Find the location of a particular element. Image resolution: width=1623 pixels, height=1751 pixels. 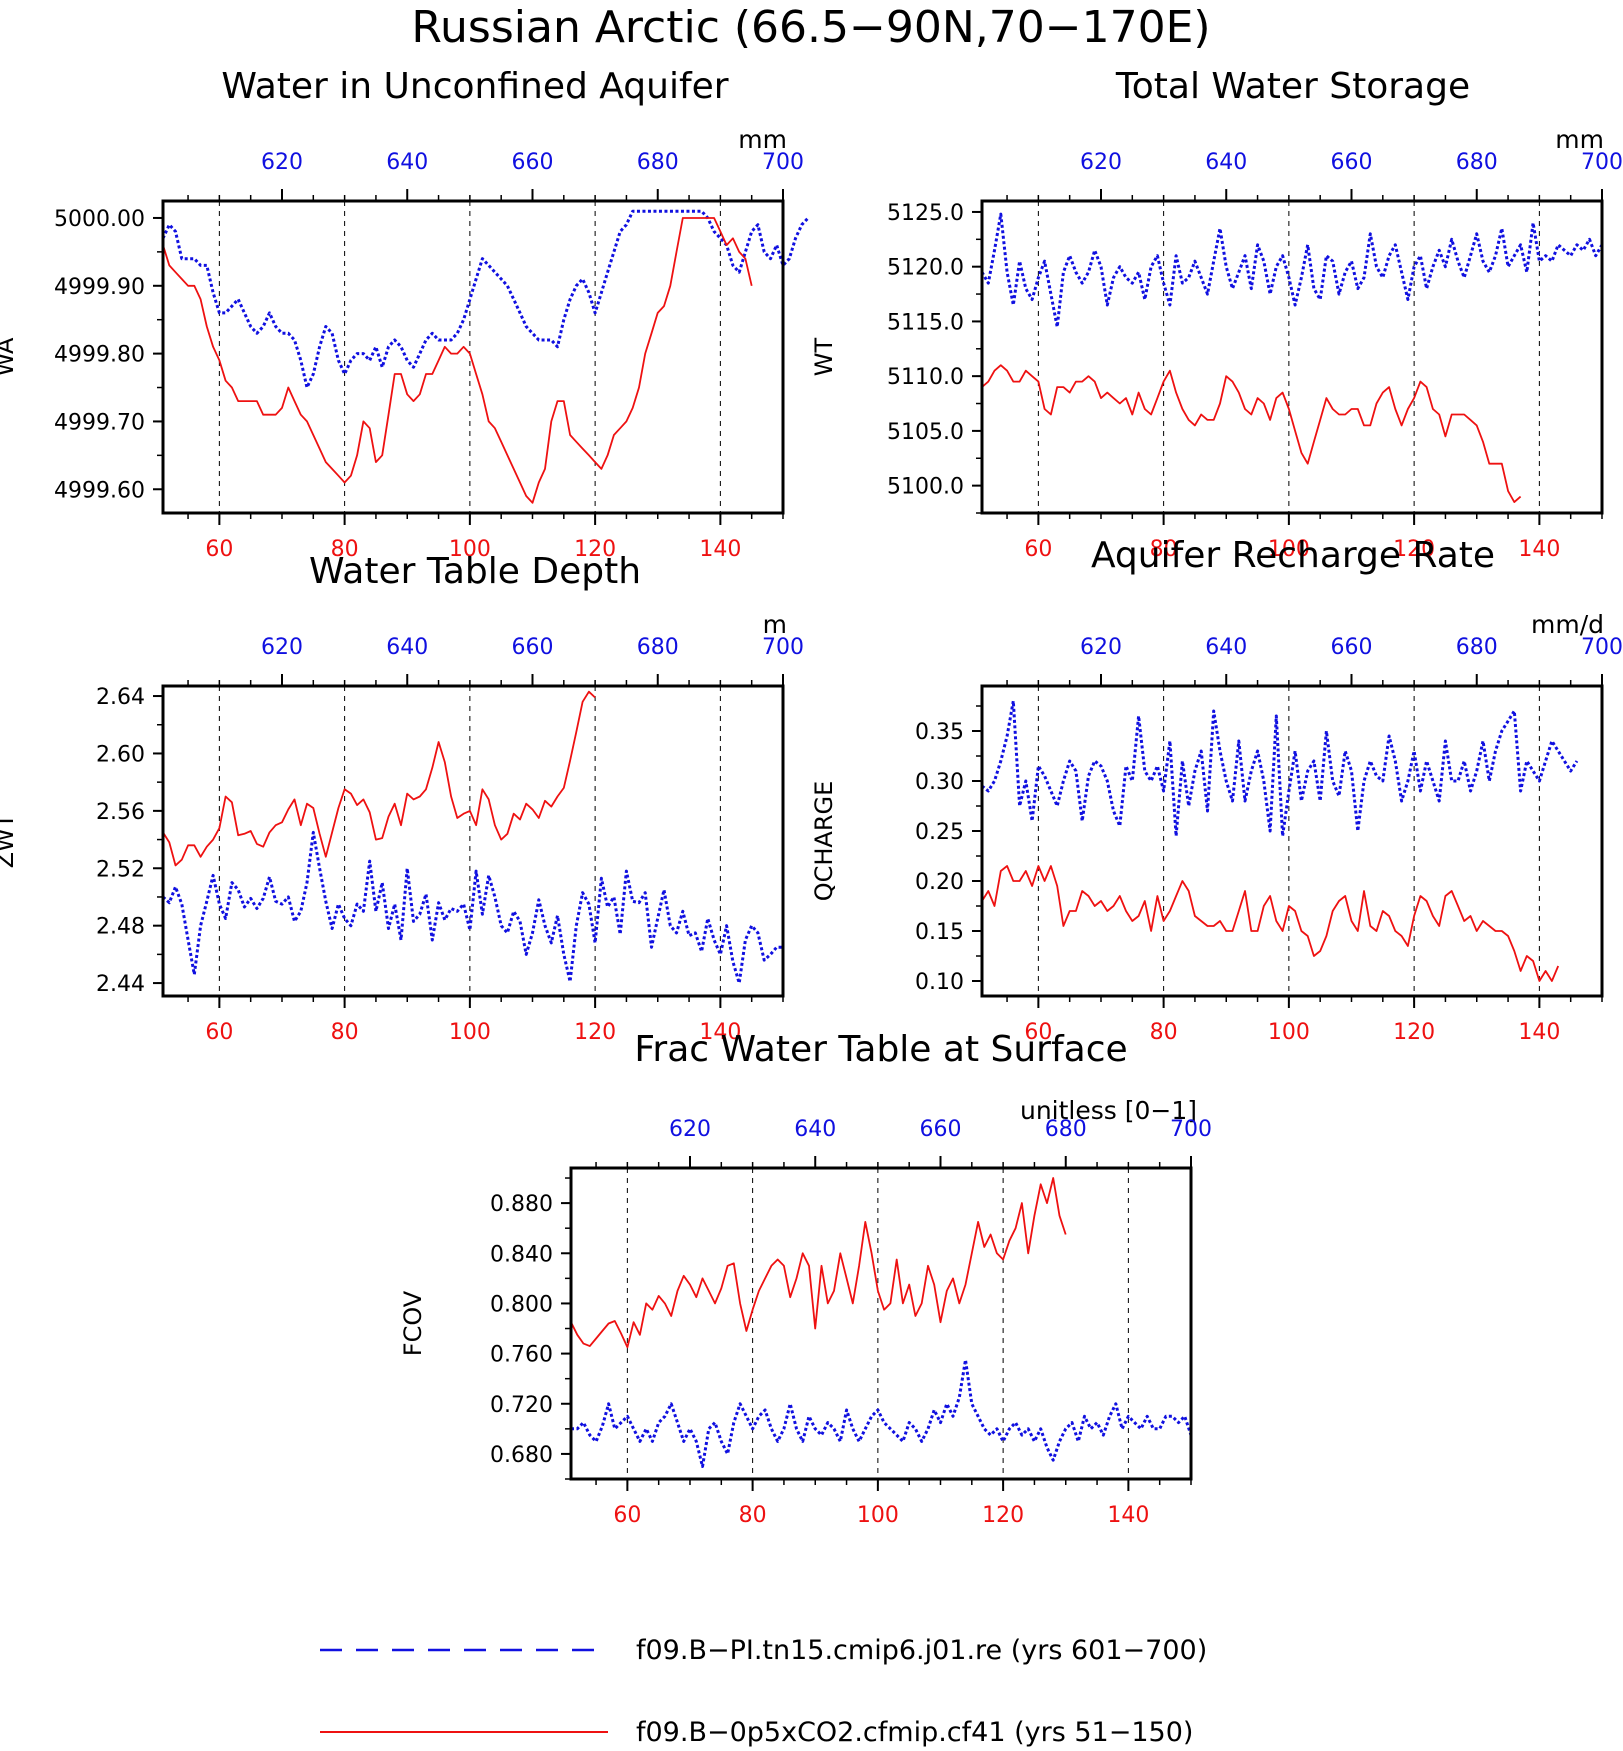

legend-solid-label: f09.B−0p5xCO2.cfmip.cf41 (yrs 51−150) is located at coordinates (914, 1732).